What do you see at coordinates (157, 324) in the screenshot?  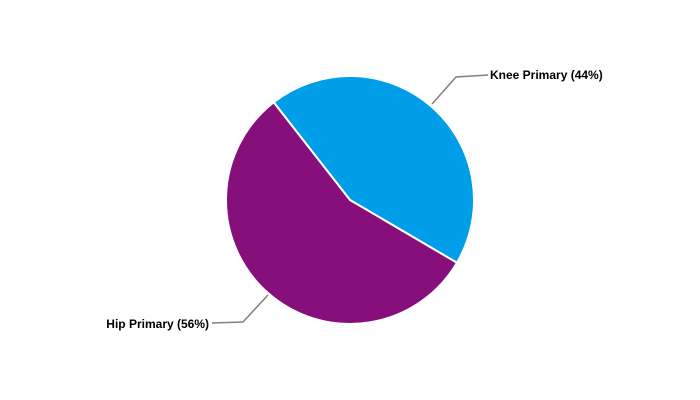 I see `slice-label-hip: Hip Primary (56%)` at bounding box center [157, 324].